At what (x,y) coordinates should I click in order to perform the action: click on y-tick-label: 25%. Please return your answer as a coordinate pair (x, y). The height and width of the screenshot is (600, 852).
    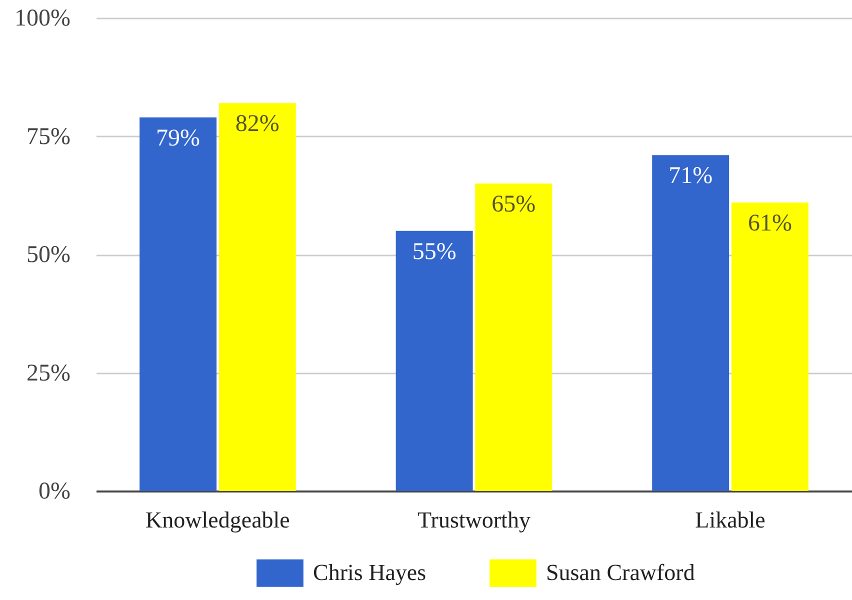
    Looking at the image, I should click on (48, 373).